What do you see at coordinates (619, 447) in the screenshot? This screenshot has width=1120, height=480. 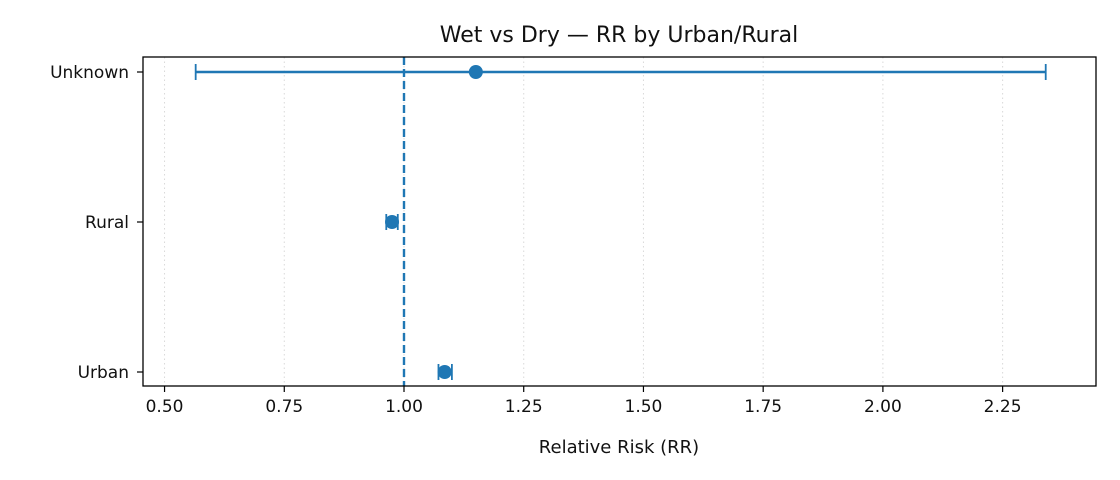 I see `x-axis-label: Relative Risk (RR)` at bounding box center [619, 447].